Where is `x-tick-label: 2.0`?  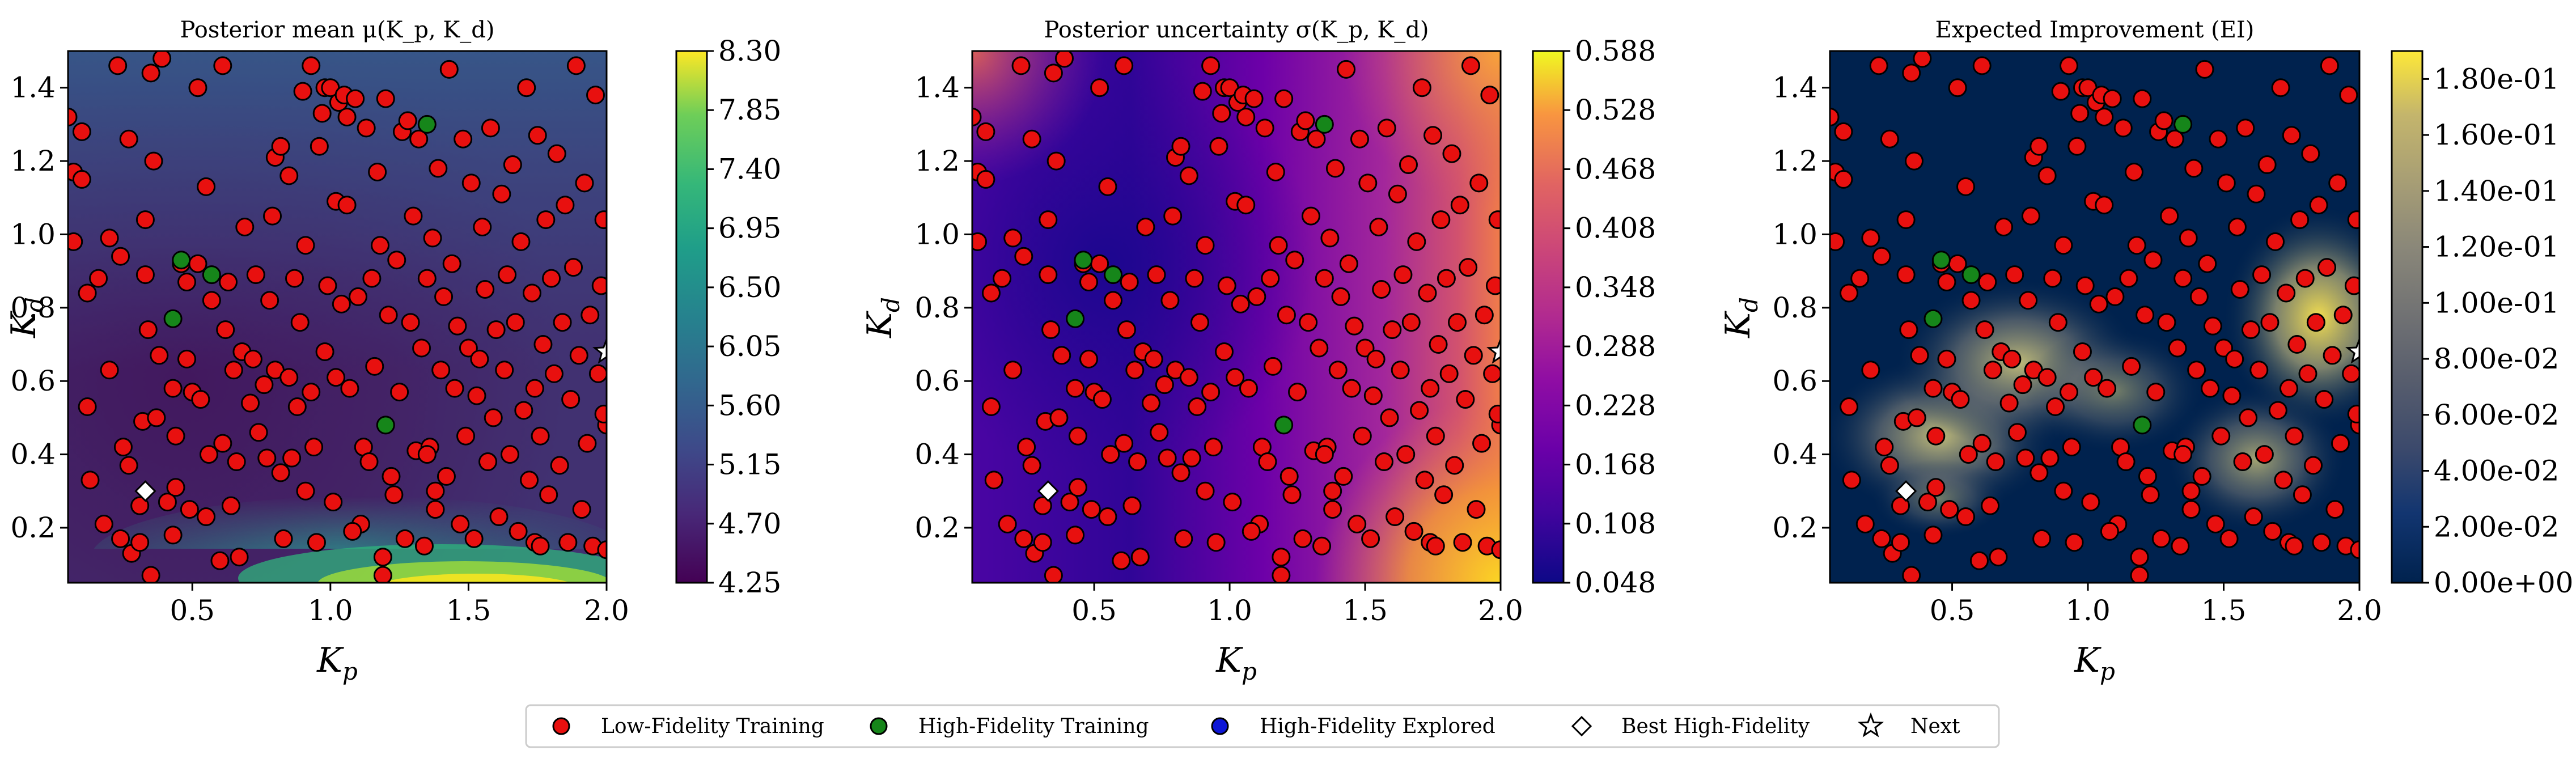 x-tick-label: 2.0 is located at coordinates (1500, 610).